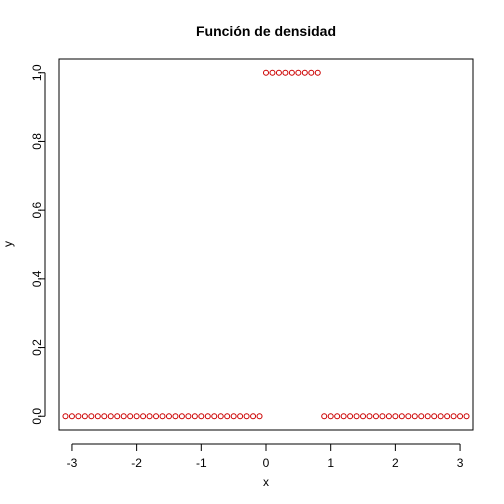 The image size is (504, 504). What do you see at coordinates (8, 244) in the screenshot?
I see `y-axis-label: y` at bounding box center [8, 244].